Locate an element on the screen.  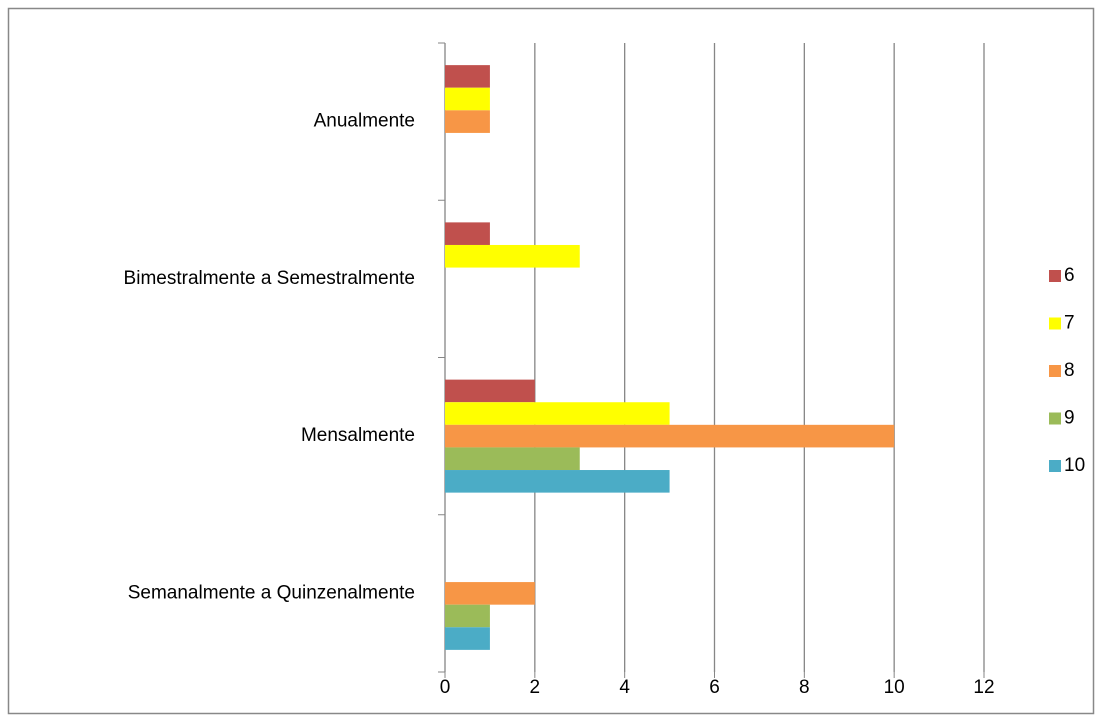
y-tick-label: Bimestralmente a Semestralmente is located at coordinates (269, 278).